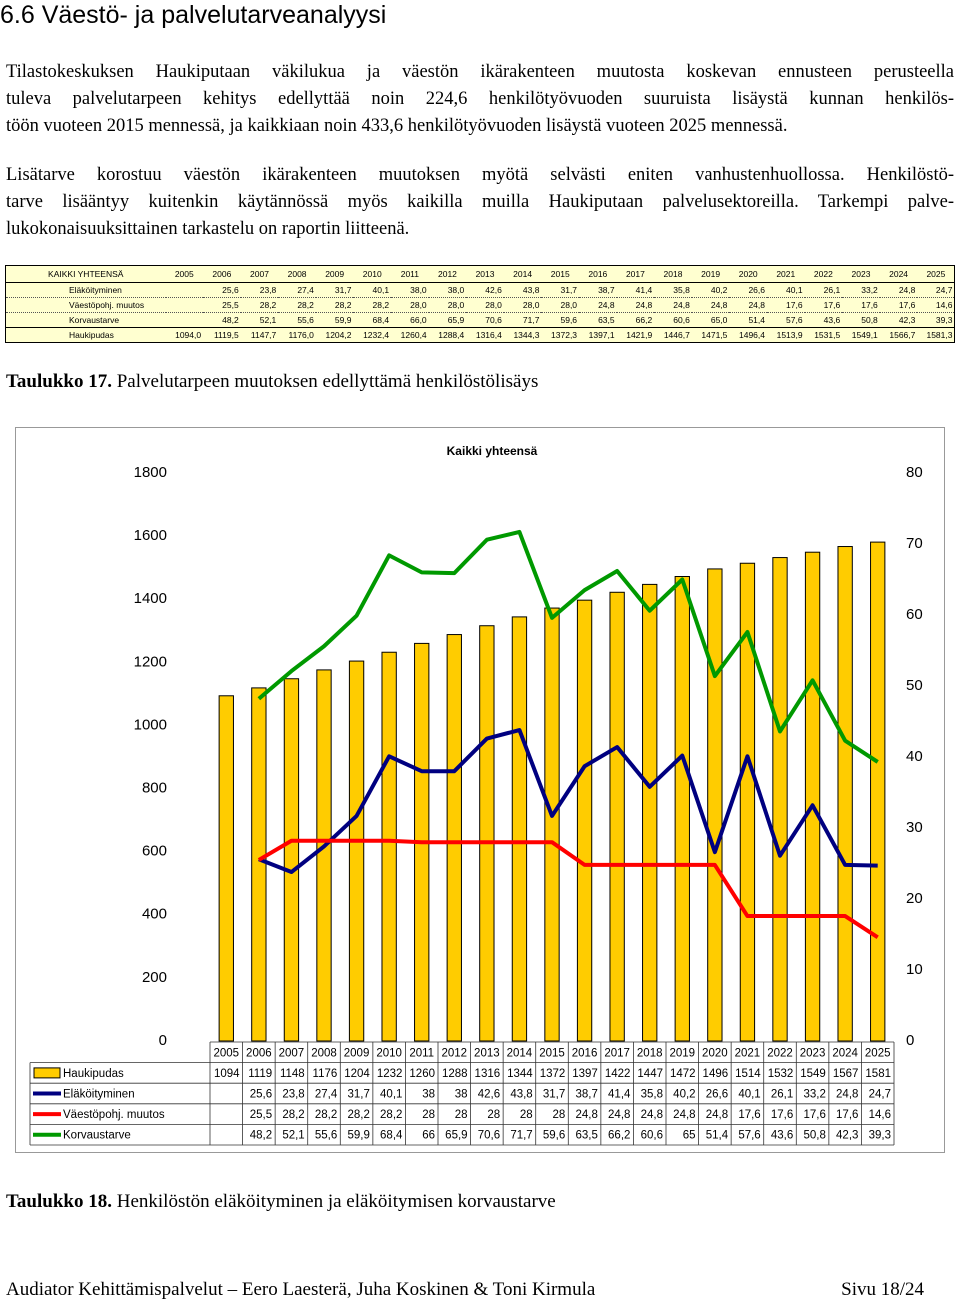 This screenshot has width=960, height=1306. Describe the element at coordinates (85, 320) in the screenshot. I see `row-label: Korvaustarve` at that location.